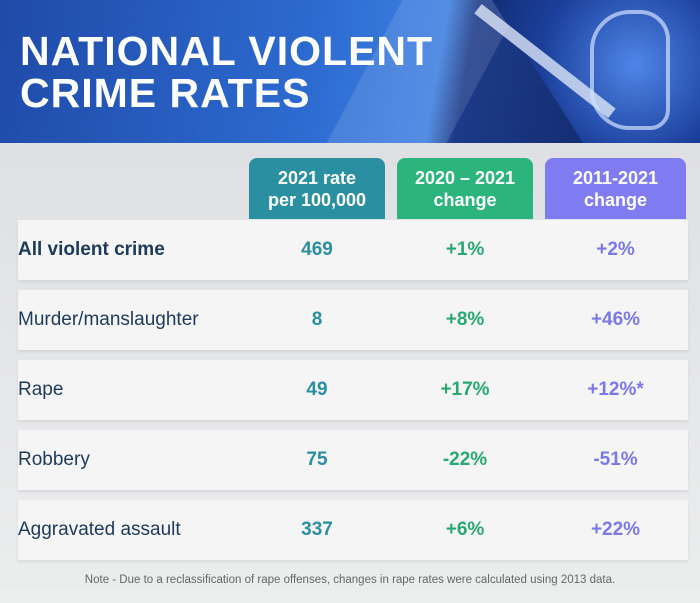  I want to click on title-line-1: NATIONAL VIOLENT, so click(227, 51).